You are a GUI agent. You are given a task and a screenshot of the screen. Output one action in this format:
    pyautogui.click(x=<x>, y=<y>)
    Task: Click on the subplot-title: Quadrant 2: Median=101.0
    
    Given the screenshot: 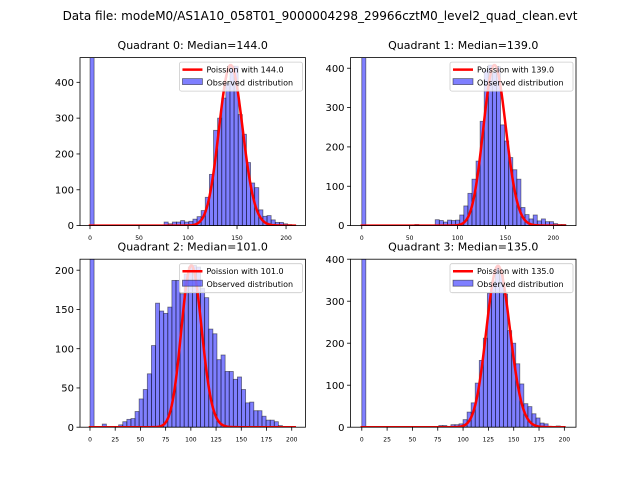 What is the action you would take?
    pyautogui.click(x=193, y=247)
    